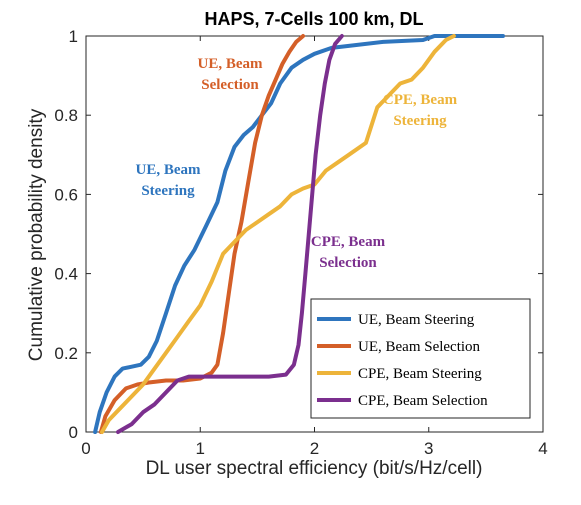 The width and height of the screenshot is (581, 505). I want to click on legend-entry: UE, Beam Steering, so click(416, 320).